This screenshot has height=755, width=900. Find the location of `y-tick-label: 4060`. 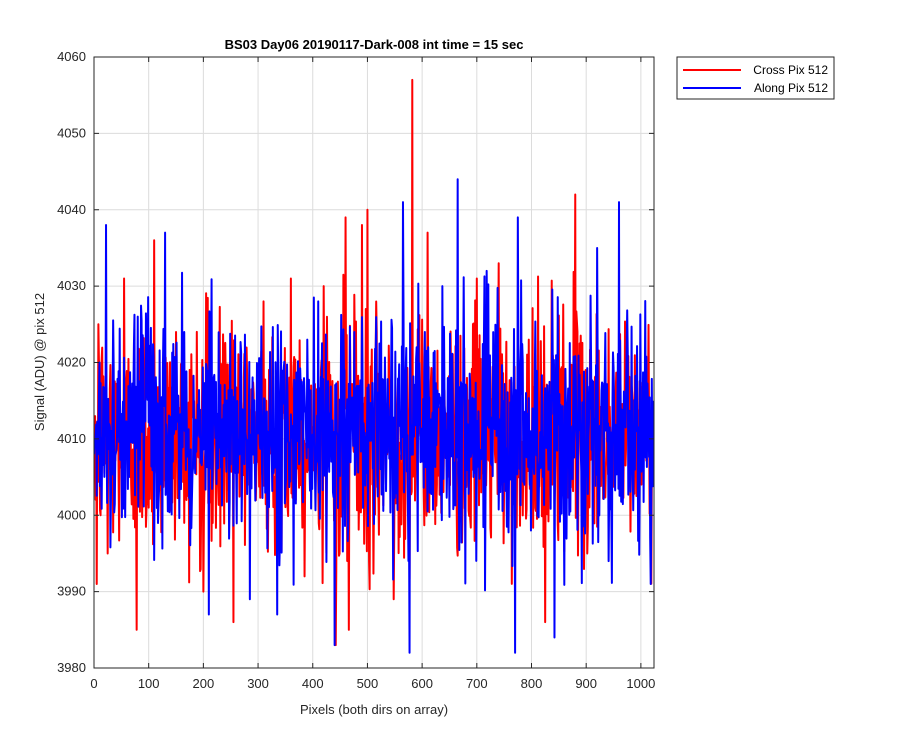

y-tick-label: 4060 is located at coordinates (71, 56).